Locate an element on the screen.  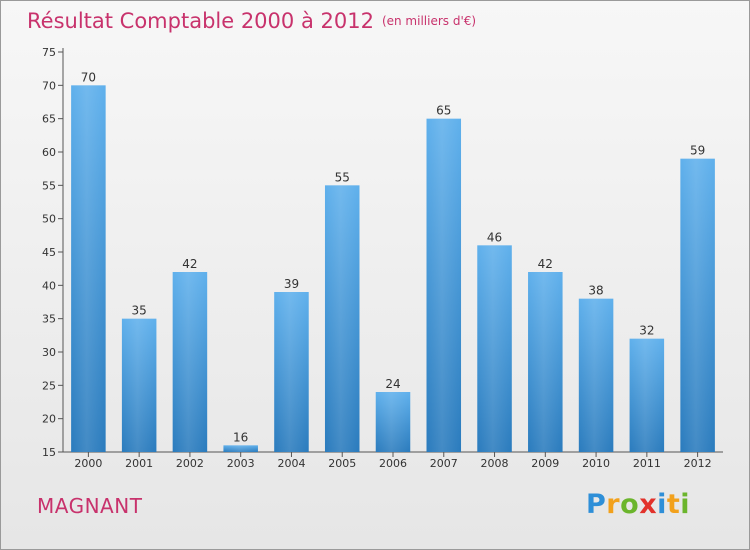
logo-letter: t is located at coordinates (673, 504).